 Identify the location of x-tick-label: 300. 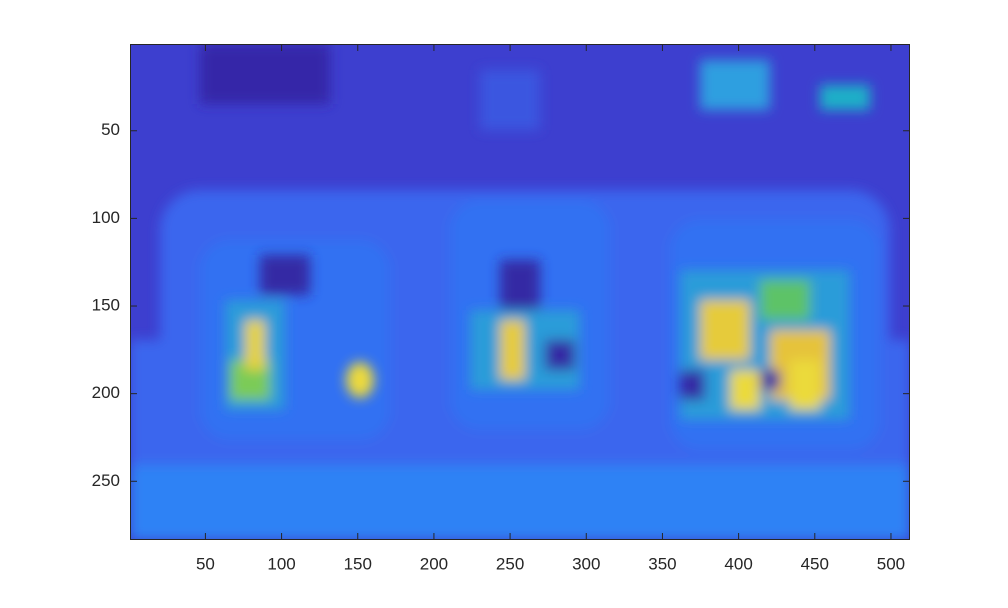
(586, 563).